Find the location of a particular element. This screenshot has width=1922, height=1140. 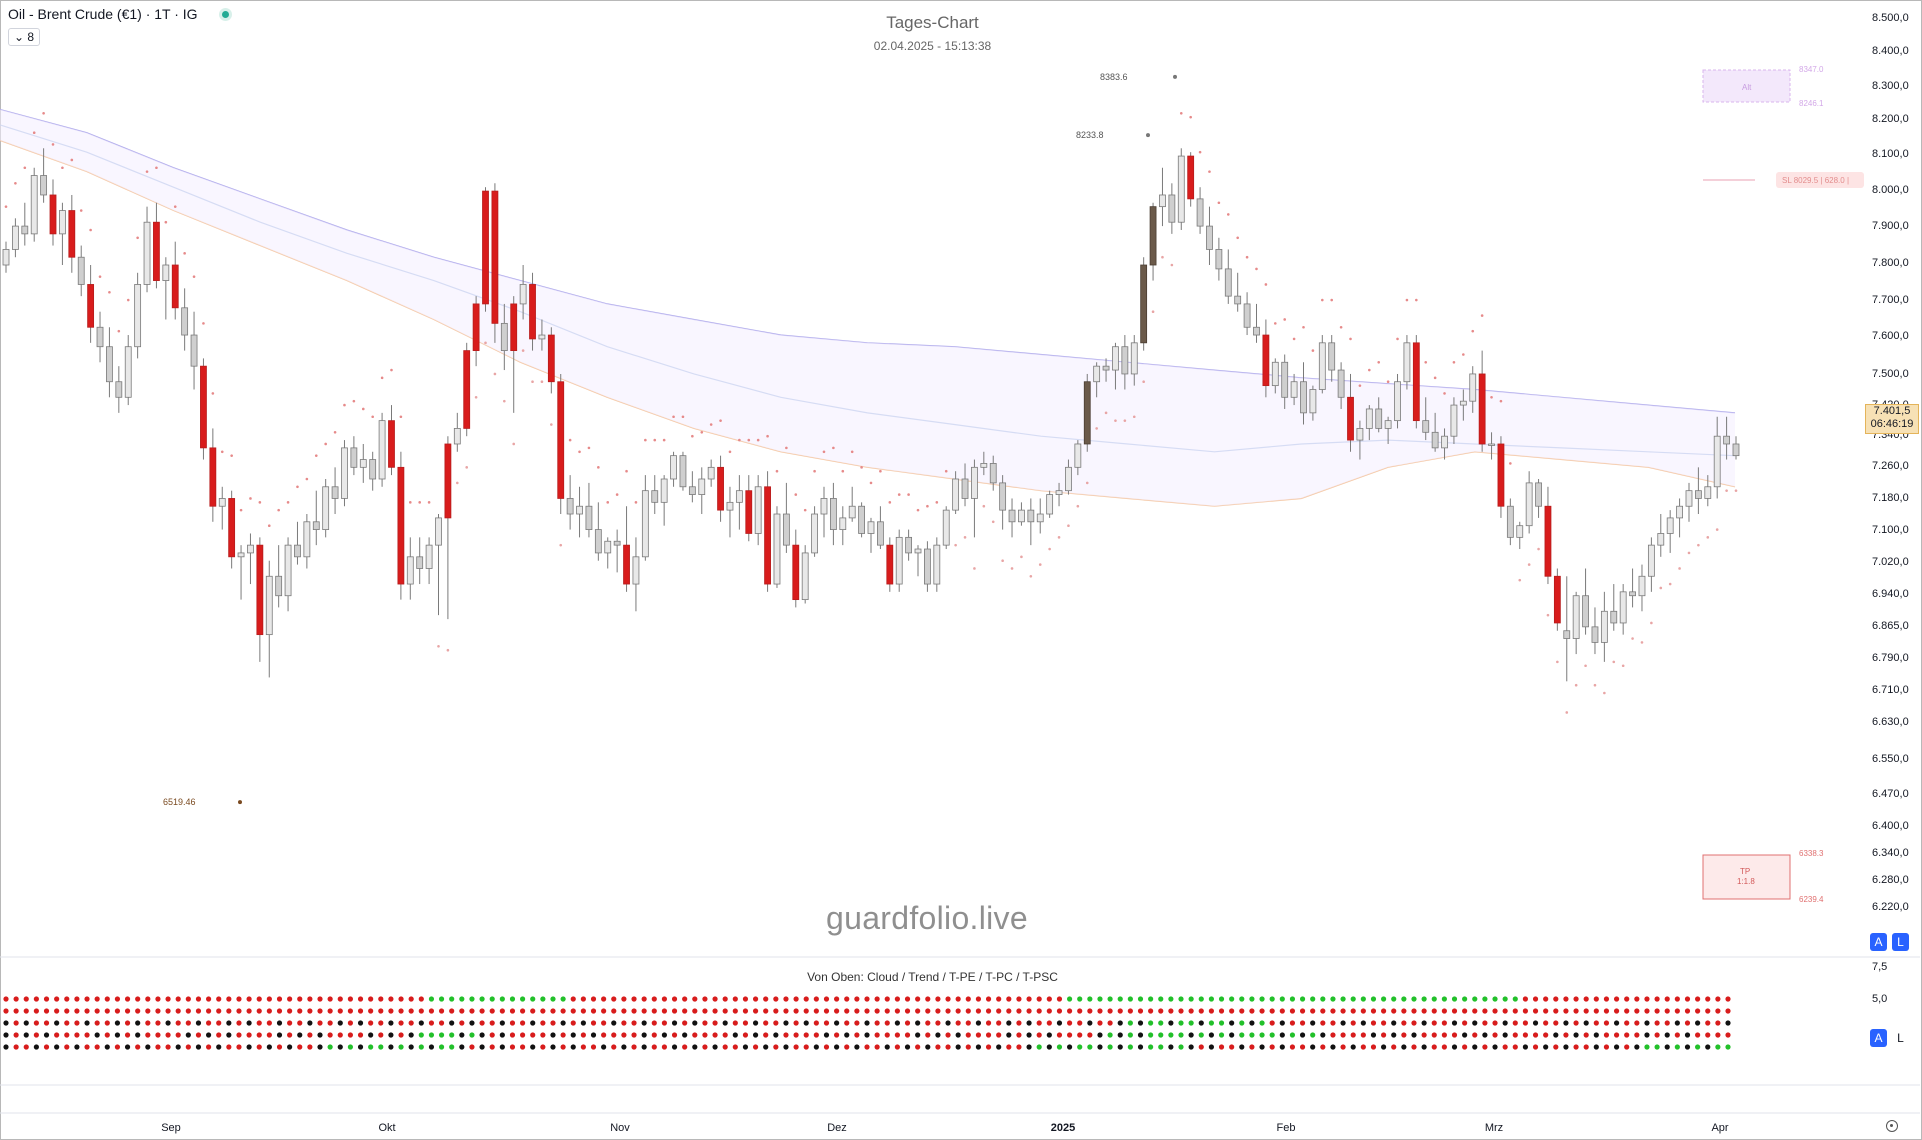

price-tick-label: 6.550,0 is located at coordinates (1890, 759).